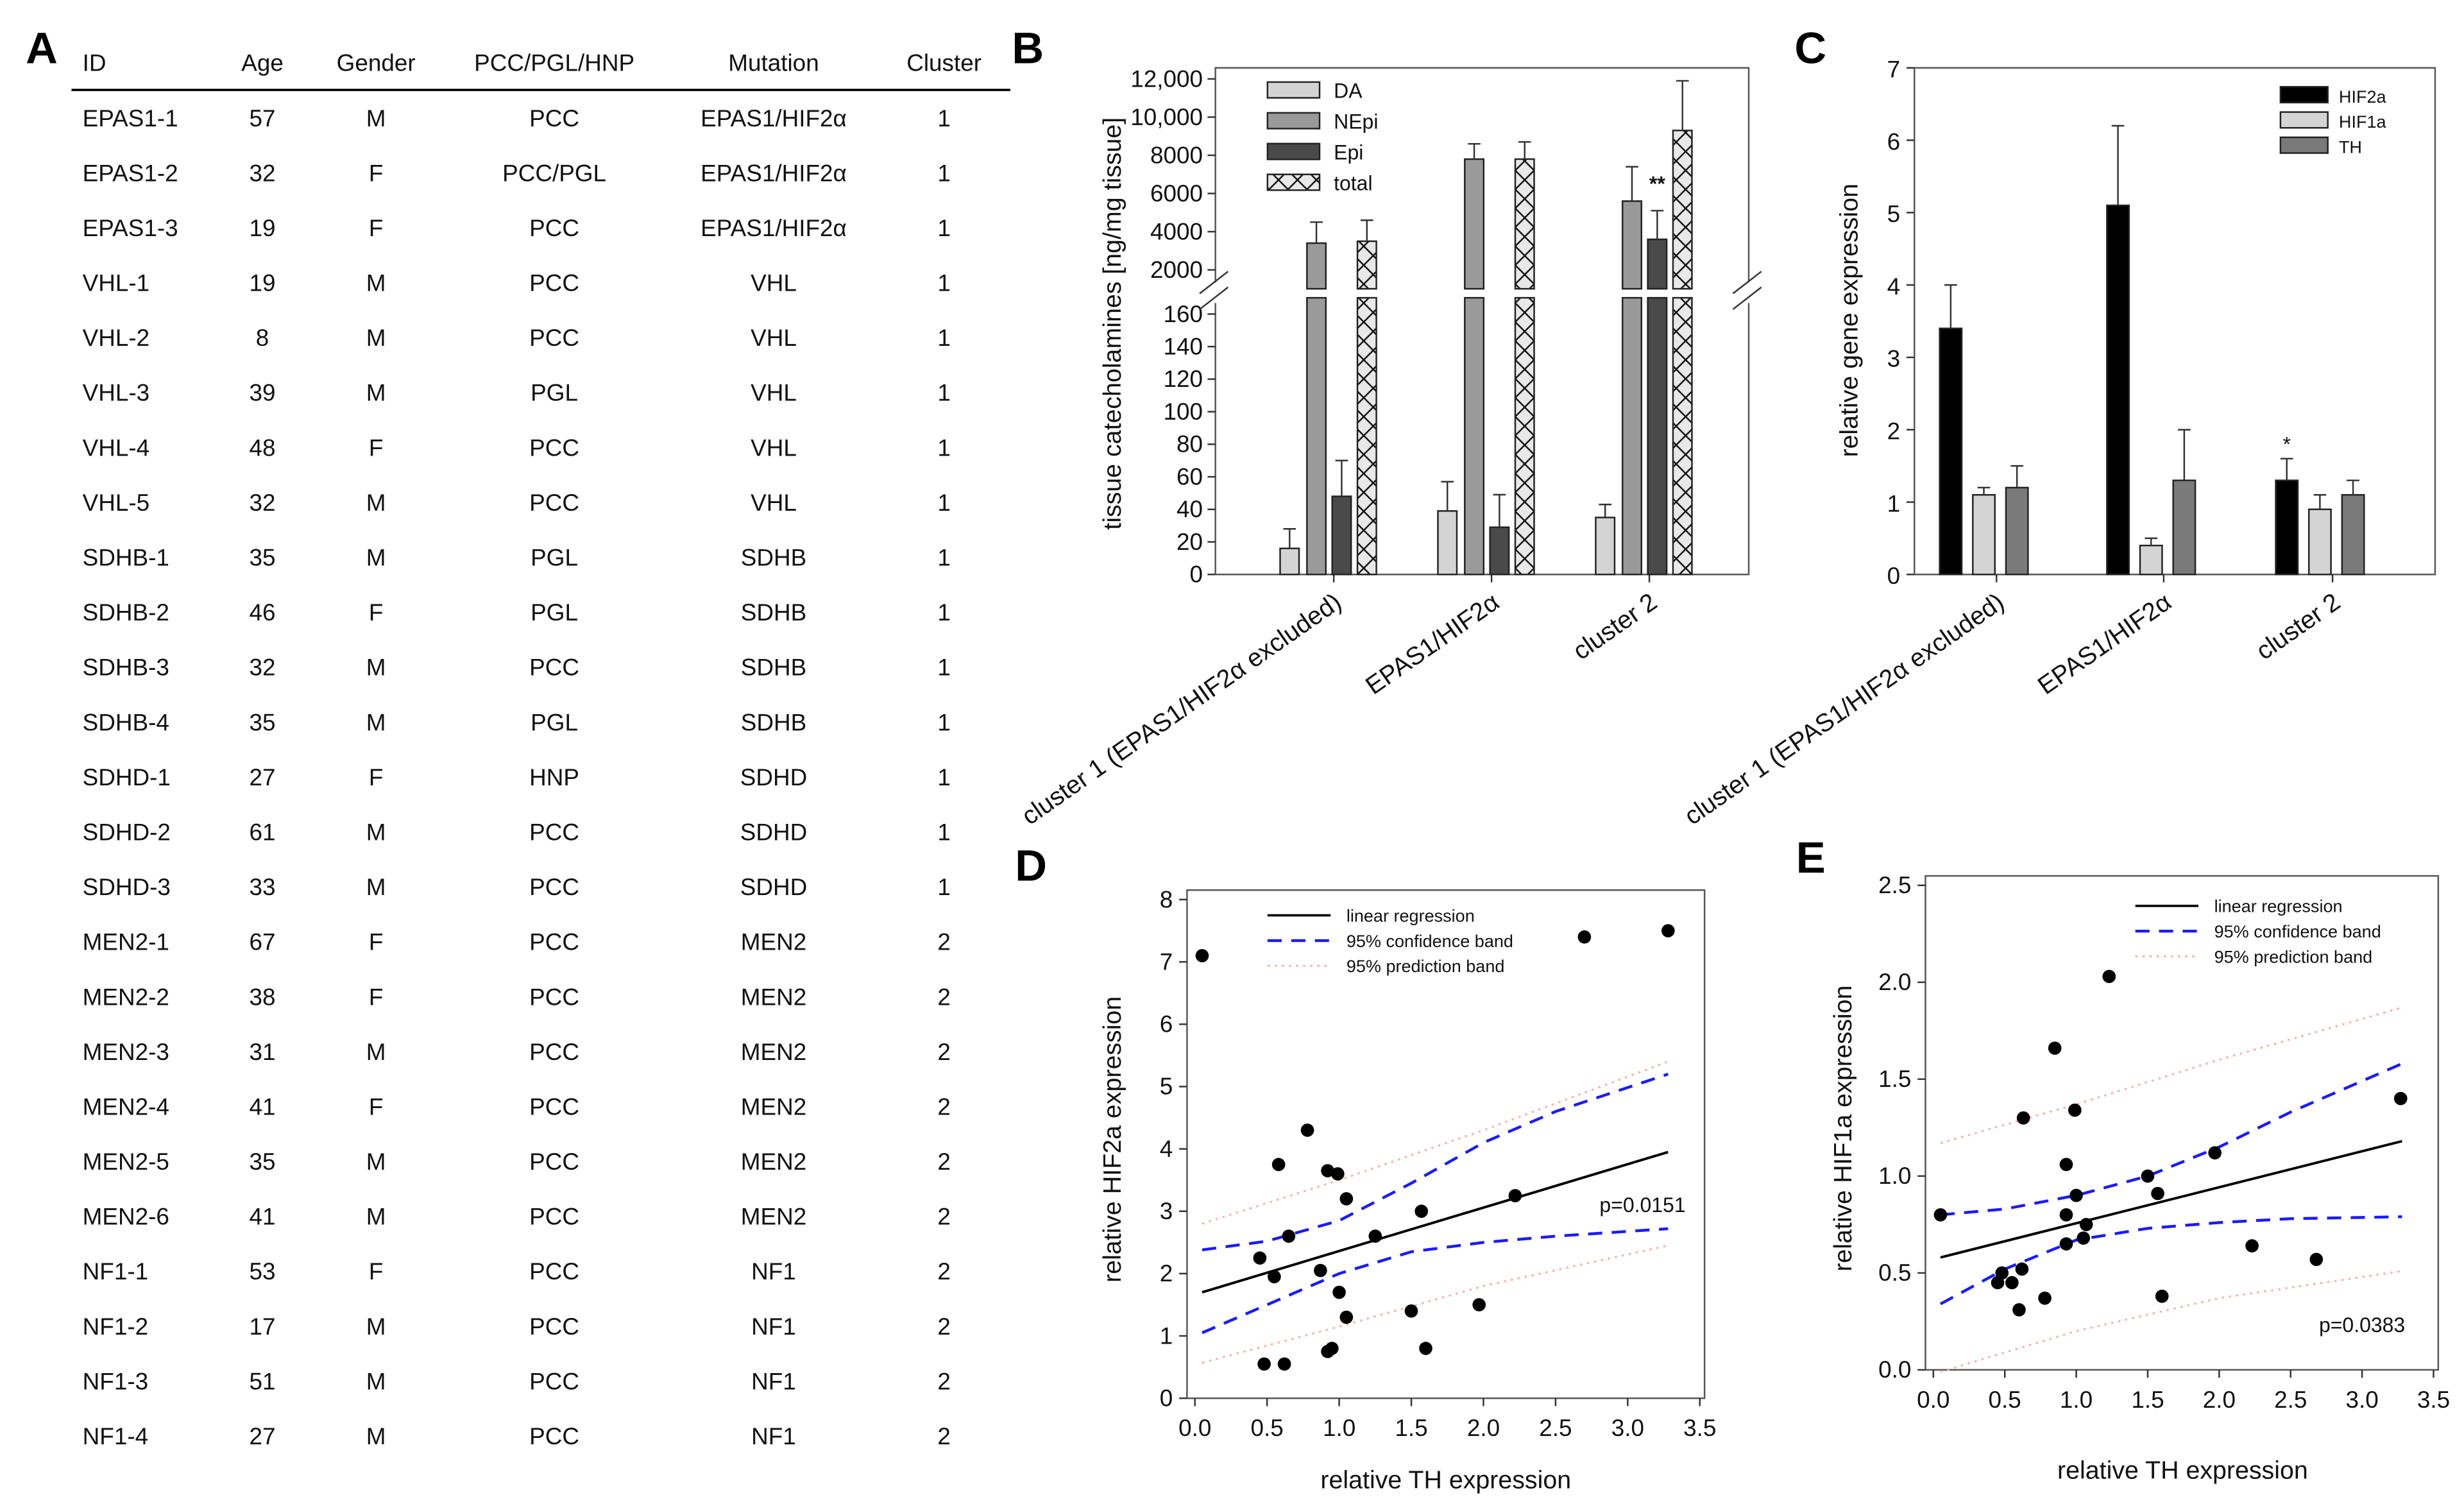  Describe the element at coordinates (1682, 436) in the screenshot. I see `bar-total-lower` at that location.